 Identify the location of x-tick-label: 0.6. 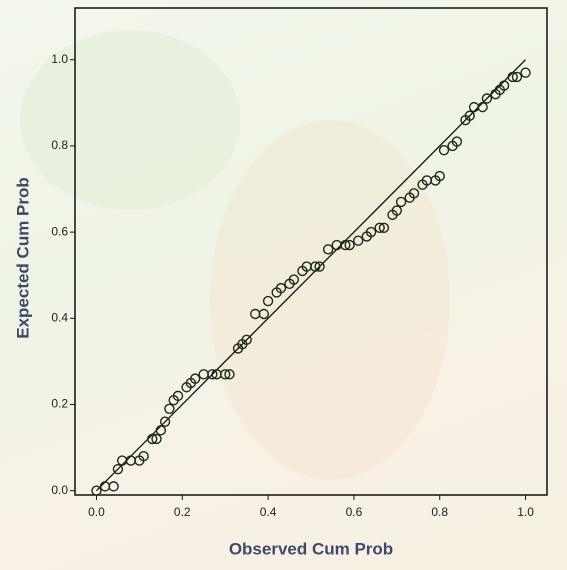
(354, 512).